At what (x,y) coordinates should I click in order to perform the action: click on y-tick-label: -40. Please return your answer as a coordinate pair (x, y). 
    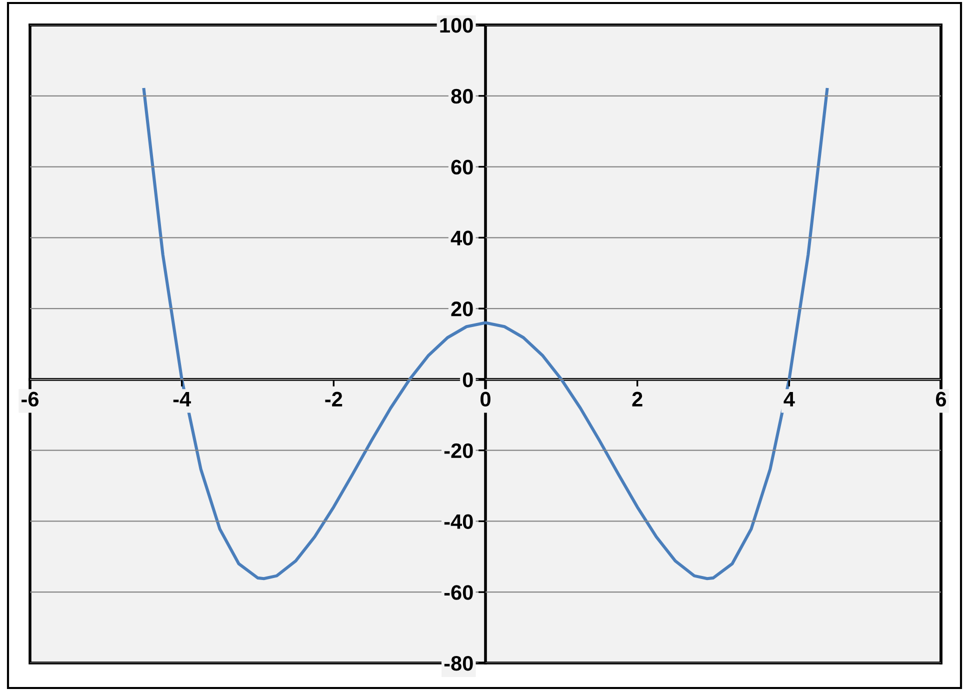
    Looking at the image, I should click on (458, 521).